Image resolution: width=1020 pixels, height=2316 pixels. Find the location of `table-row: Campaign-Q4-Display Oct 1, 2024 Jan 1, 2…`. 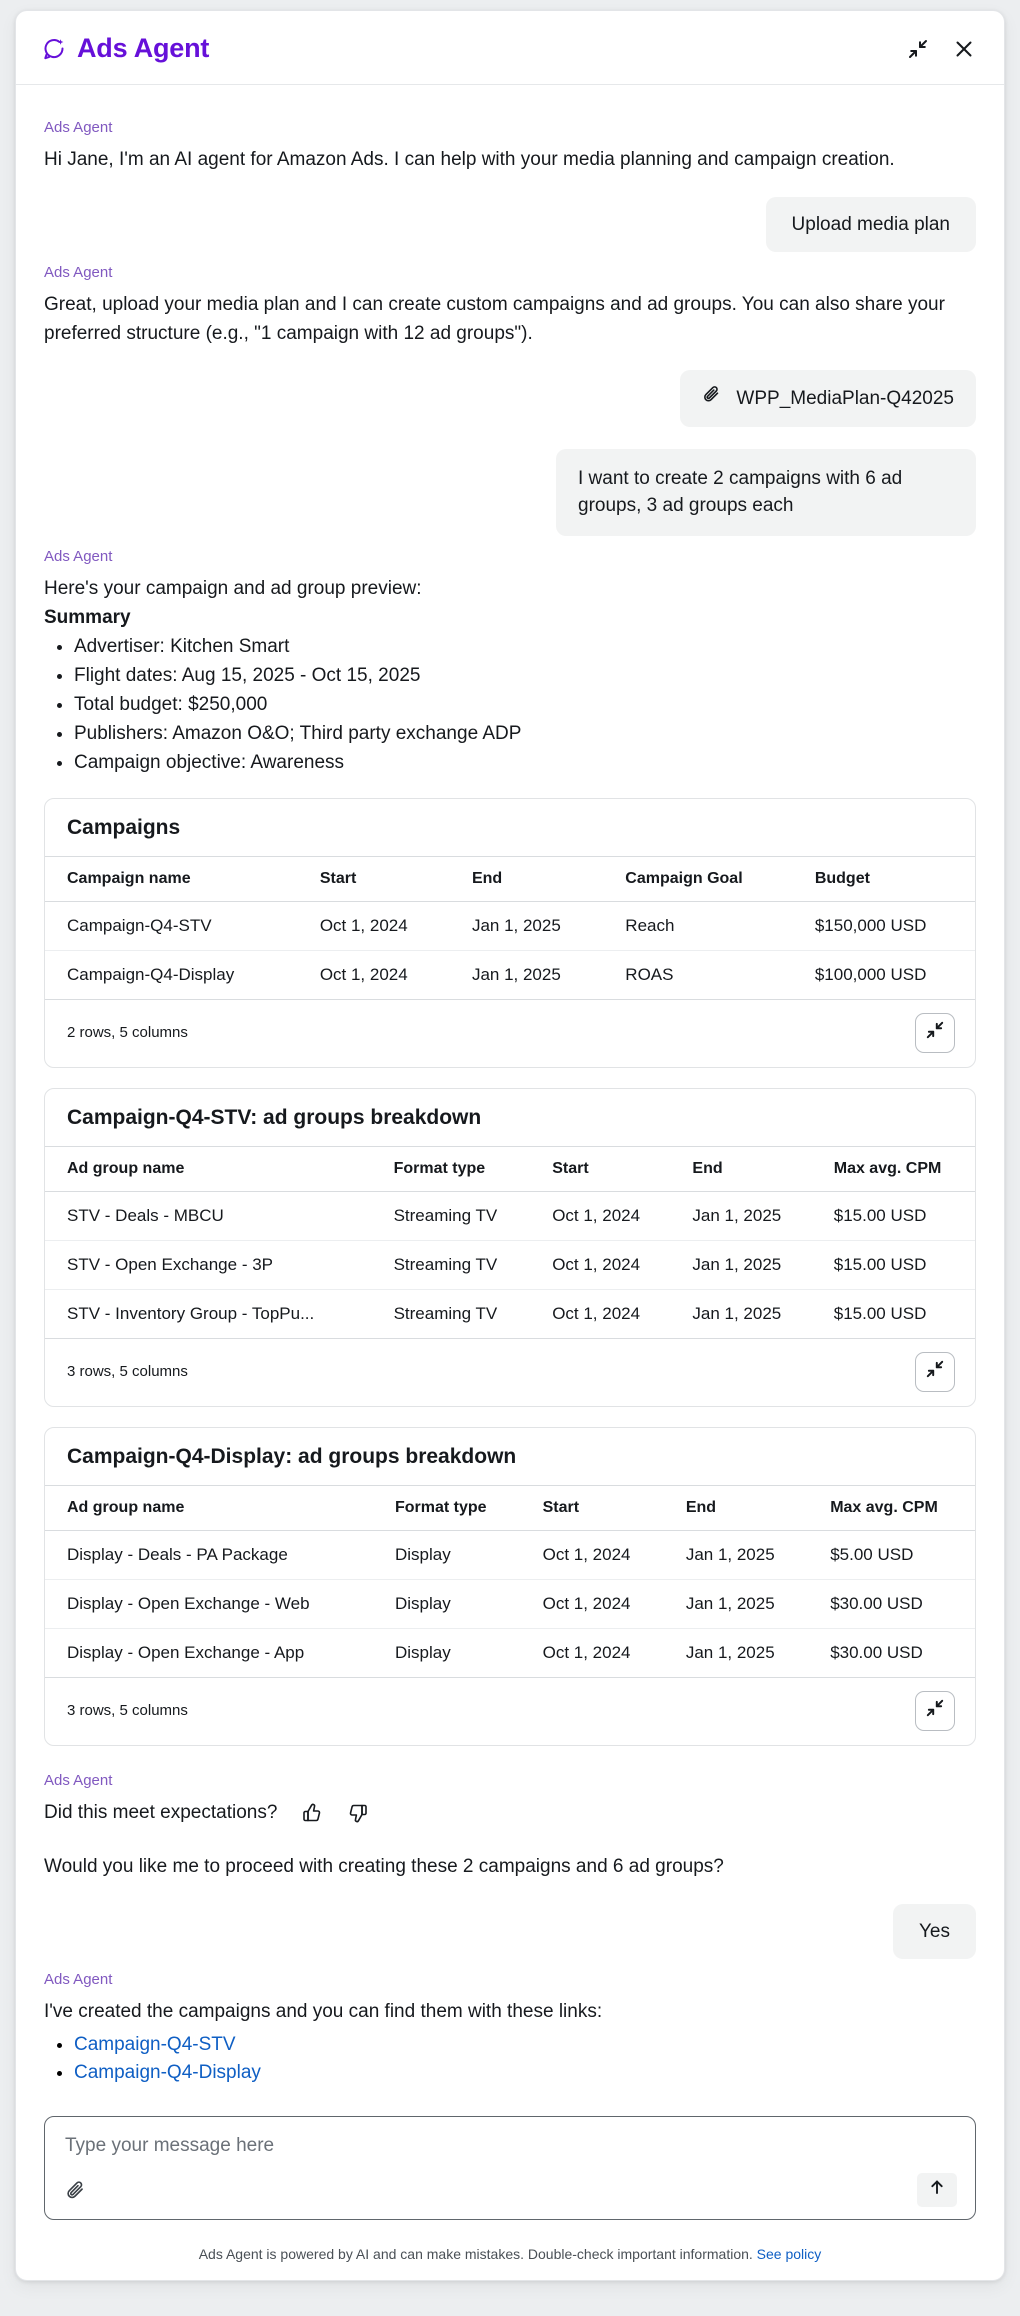

table-row: Campaign-Q4-Display Oct 1, 2024 Jan 1, 2… is located at coordinates (510, 975).